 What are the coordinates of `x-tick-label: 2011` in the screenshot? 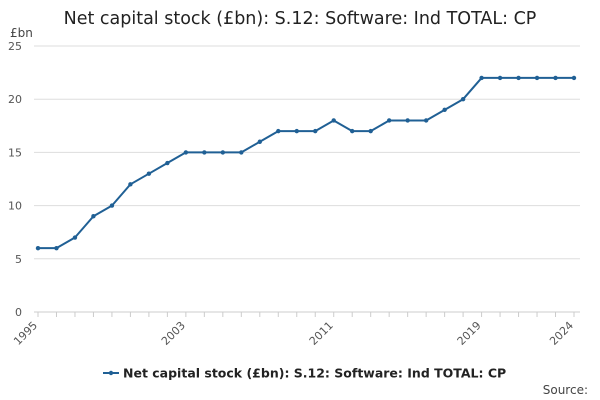 It's located at (321, 333).